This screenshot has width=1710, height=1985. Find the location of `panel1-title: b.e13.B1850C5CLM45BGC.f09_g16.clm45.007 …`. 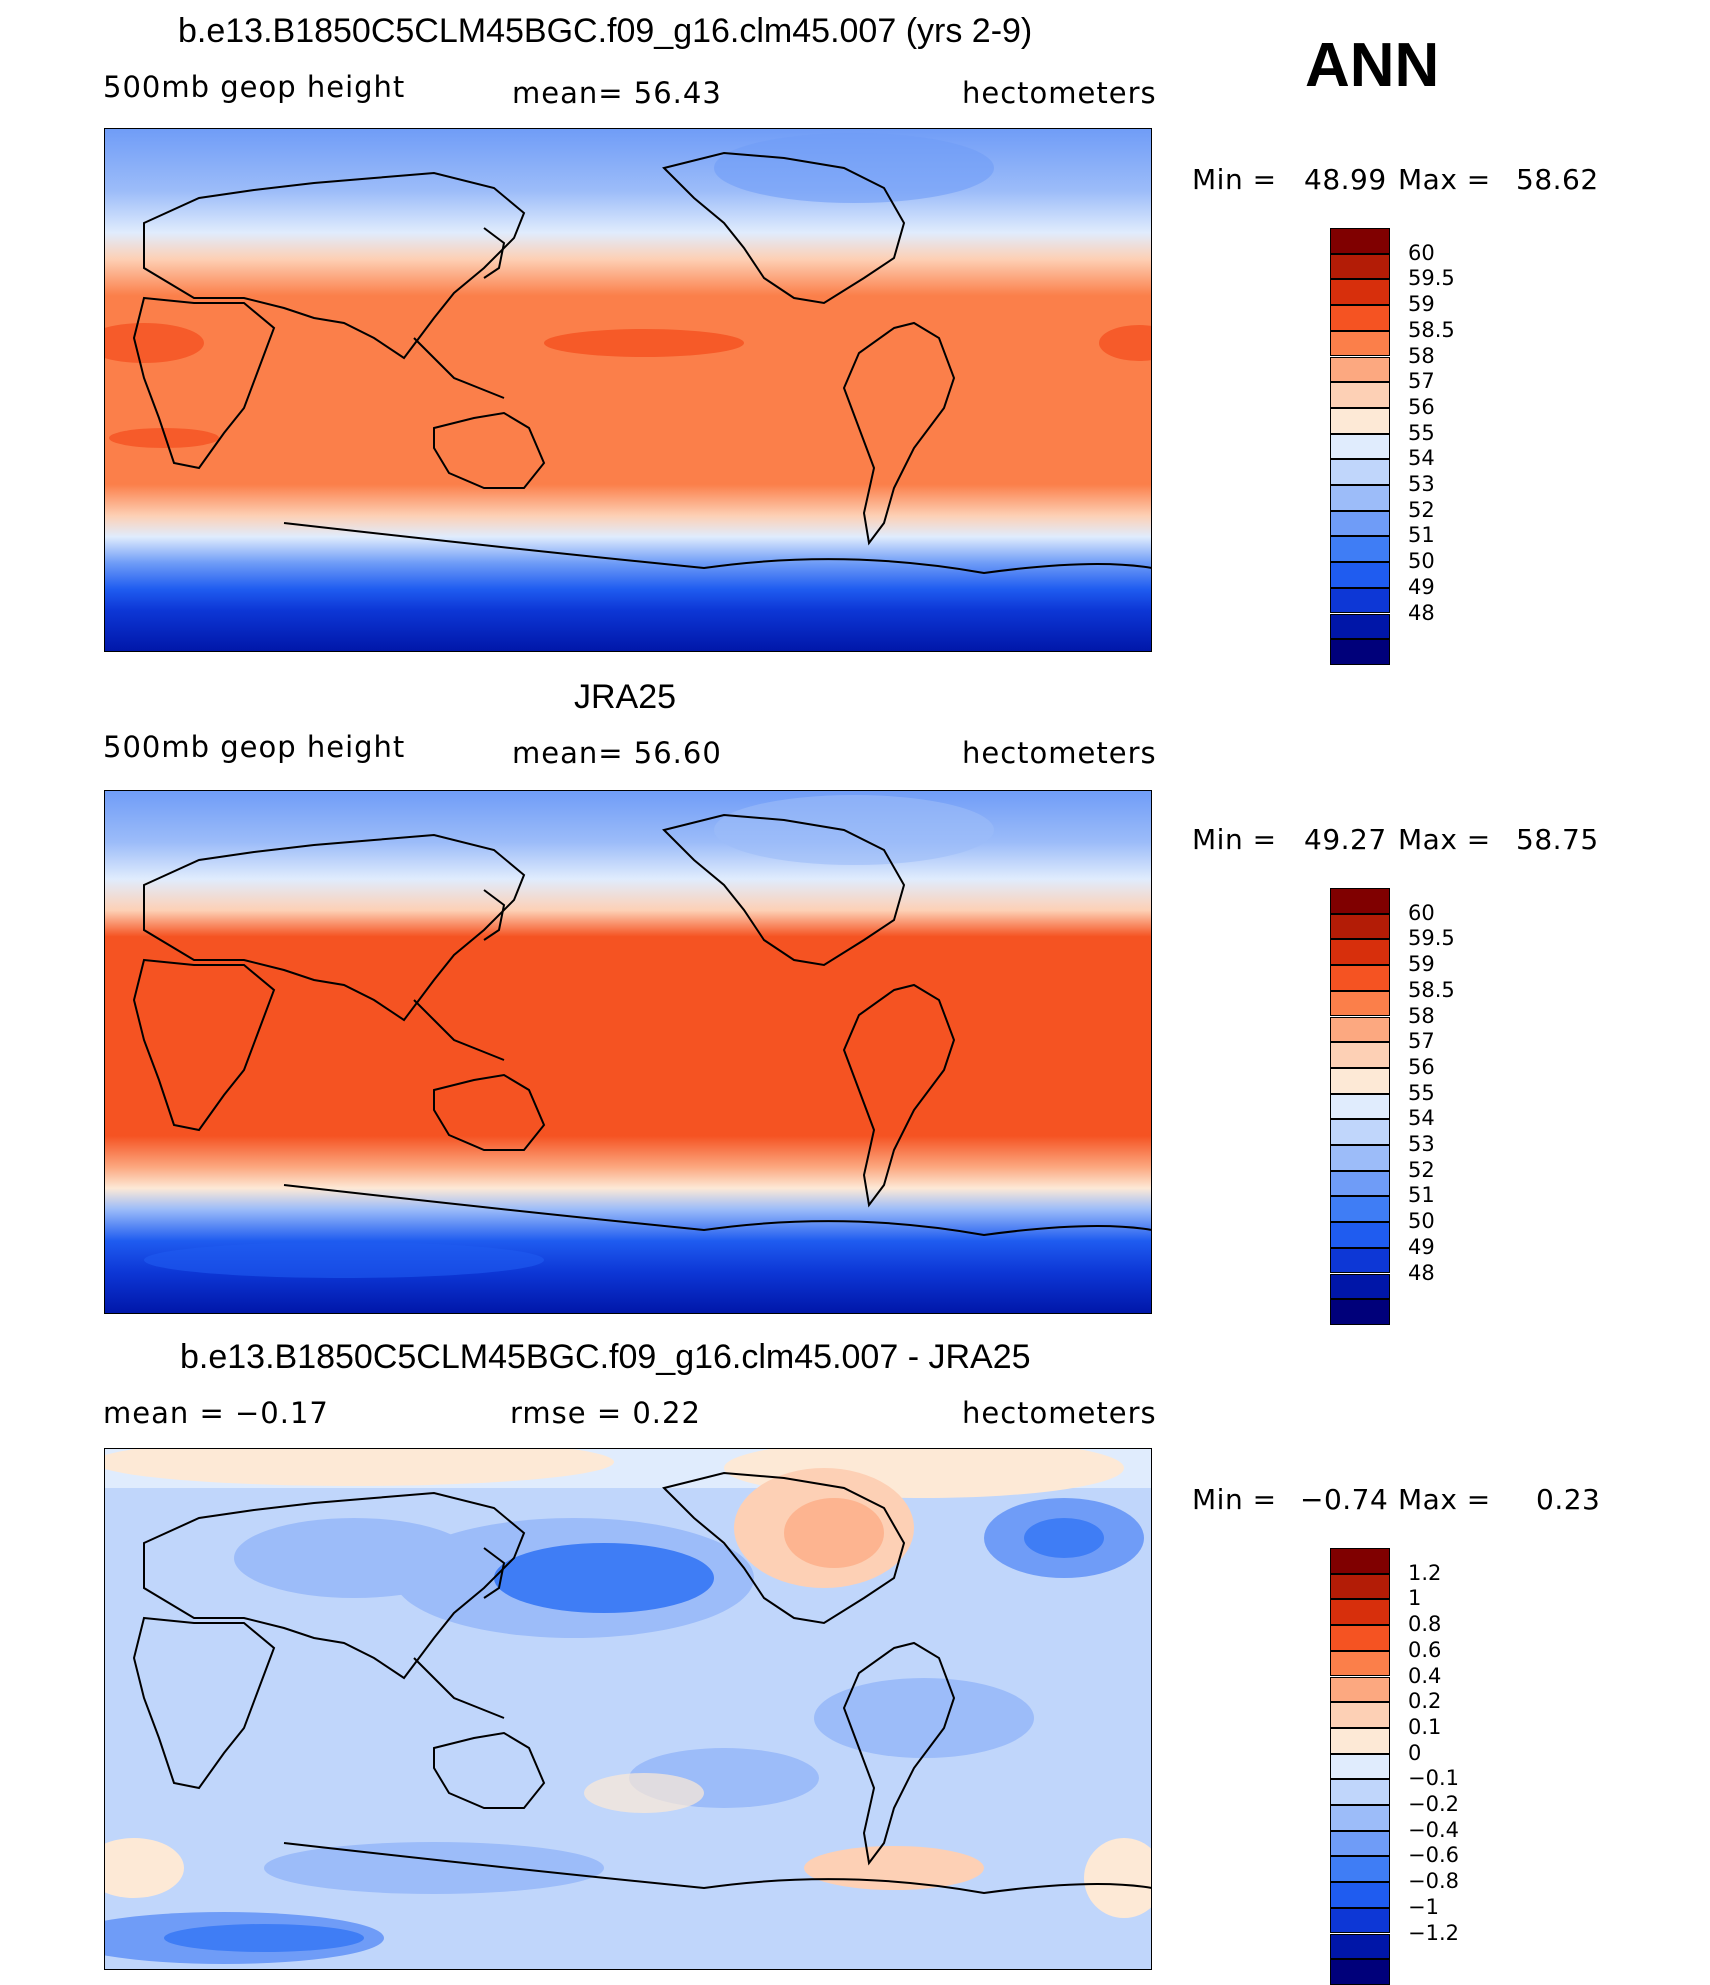

panel1-title: b.e13.B1850C5CLM45BGC.f09_g16.clm45.007 … is located at coordinates (605, 31).